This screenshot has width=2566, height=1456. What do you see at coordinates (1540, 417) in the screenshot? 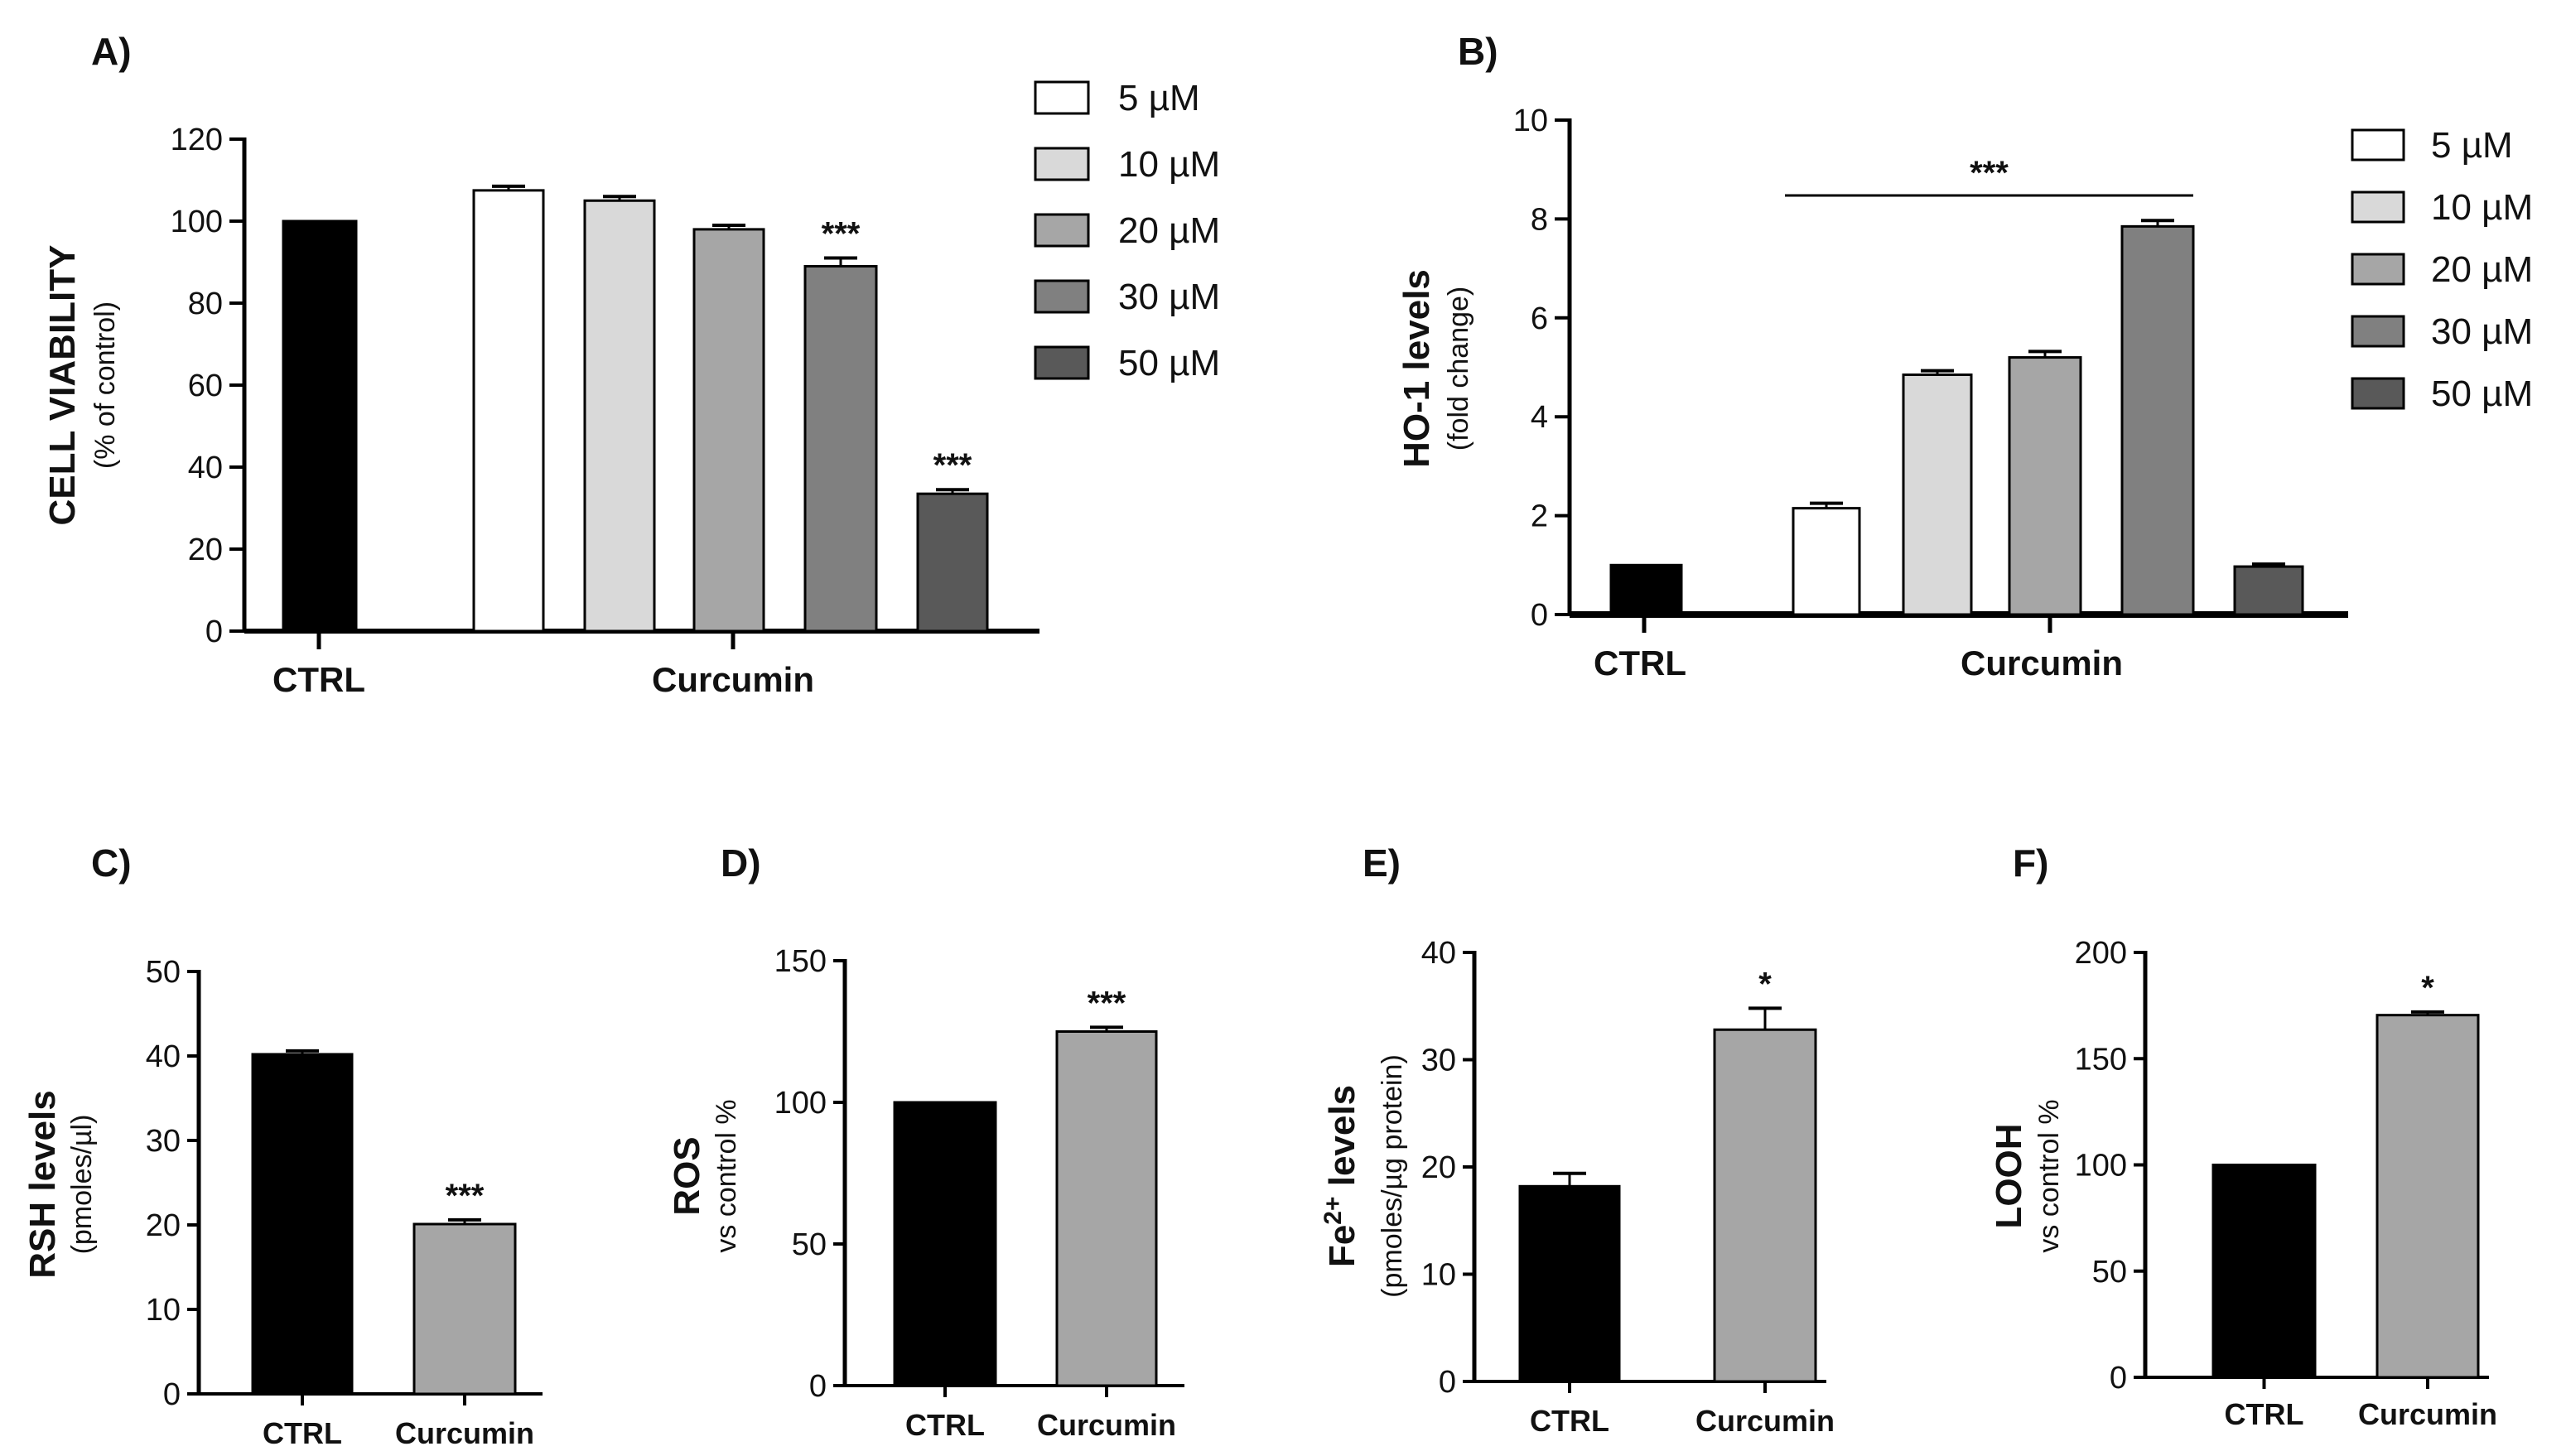
I see `y-tick-label: 4` at bounding box center [1540, 417].